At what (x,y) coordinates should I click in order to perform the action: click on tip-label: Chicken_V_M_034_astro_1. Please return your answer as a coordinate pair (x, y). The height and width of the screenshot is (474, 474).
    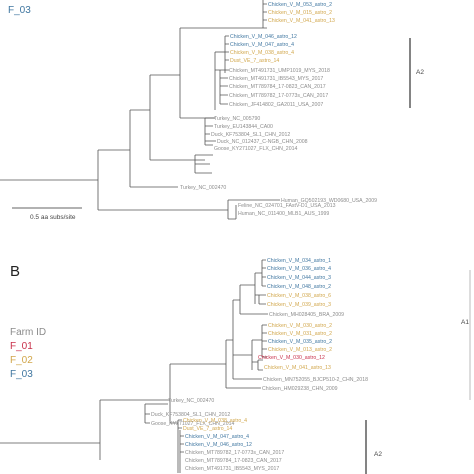
    Looking at the image, I should click on (299, 261).